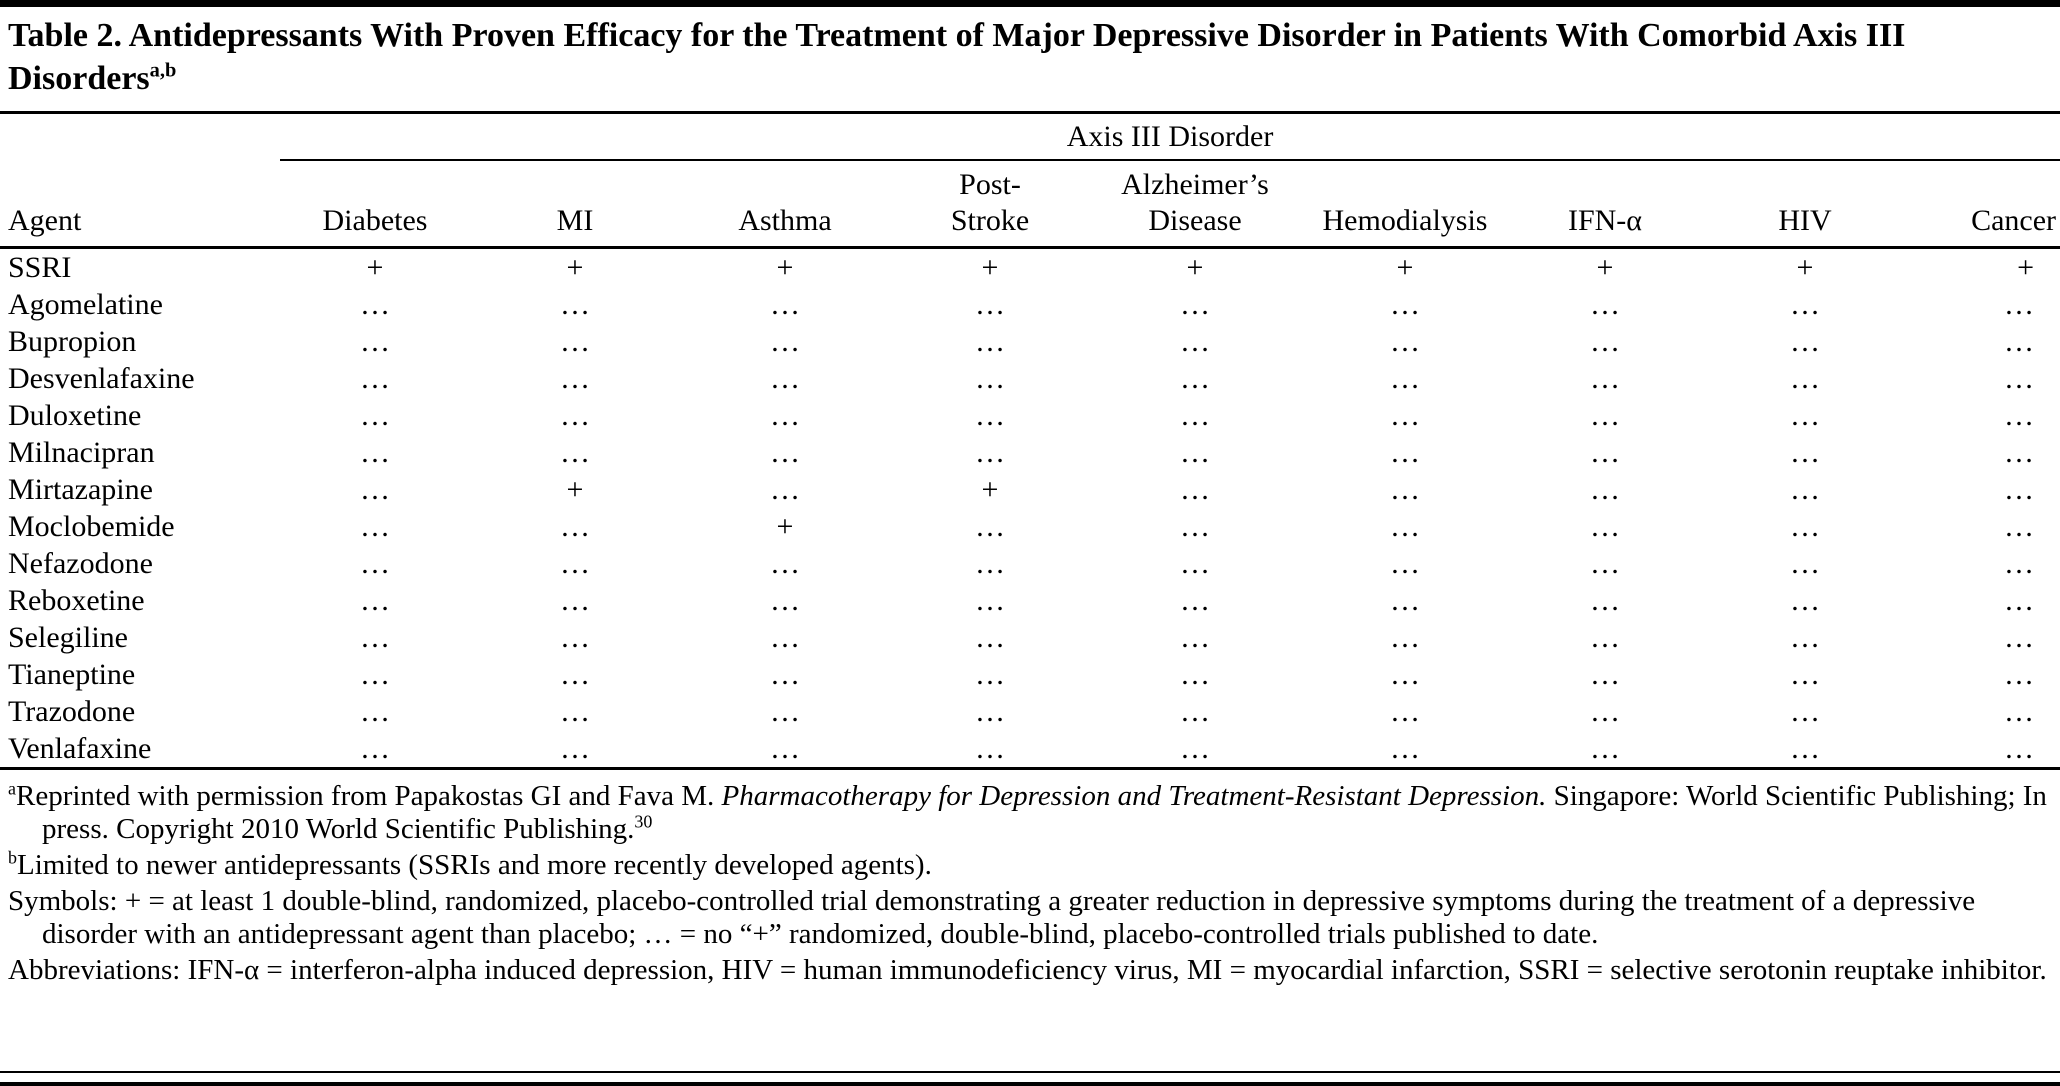 Image resolution: width=2060 pixels, height=1086 pixels. I want to click on bottom-rule-thick, so click(1030, 1084).